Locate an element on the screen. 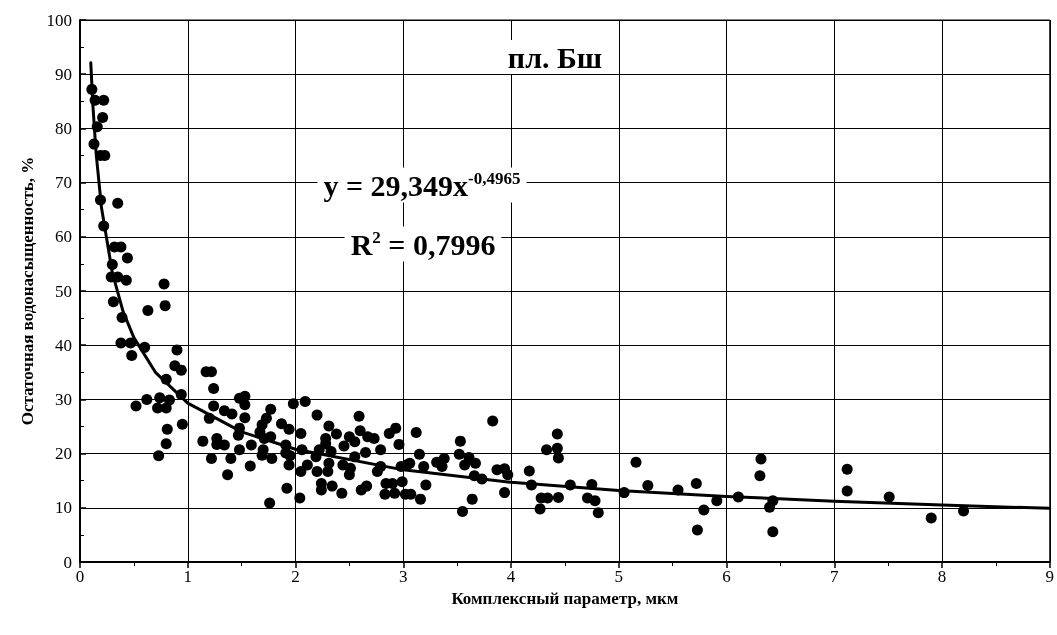 The height and width of the screenshot is (635, 1057). y-tick-label: 70 is located at coordinates (63, 183).